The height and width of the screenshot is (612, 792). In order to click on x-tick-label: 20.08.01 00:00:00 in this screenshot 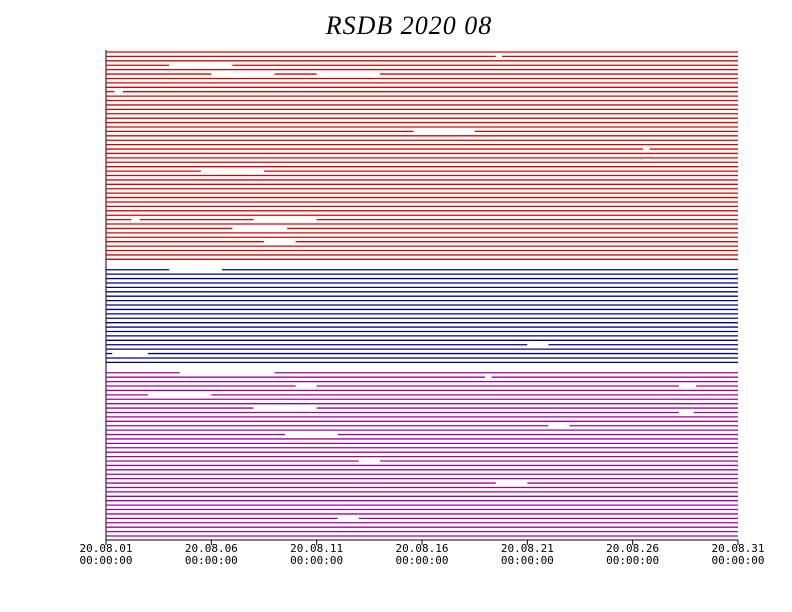, I will do `click(106, 554)`.